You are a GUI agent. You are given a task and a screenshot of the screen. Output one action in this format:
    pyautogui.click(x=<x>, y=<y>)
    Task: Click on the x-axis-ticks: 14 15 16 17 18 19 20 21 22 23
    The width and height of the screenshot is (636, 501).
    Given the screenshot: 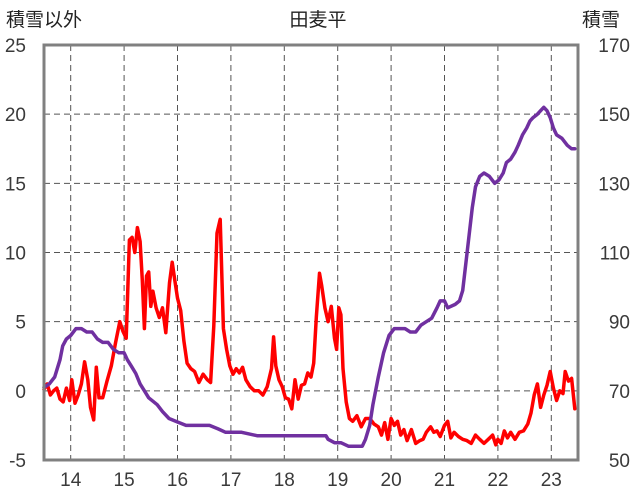 What is the action you would take?
    pyautogui.click(x=311, y=480)
    